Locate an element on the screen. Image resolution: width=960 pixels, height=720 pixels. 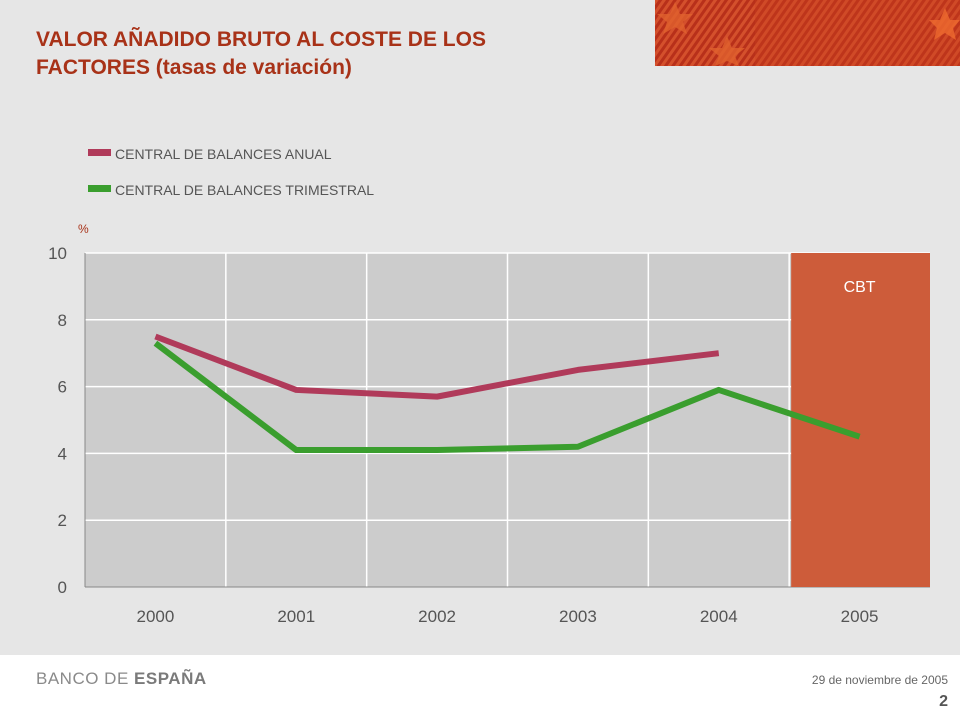
legend-label: CENTRAL DE BALANCES ANUAL is located at coordinates (223, 154).